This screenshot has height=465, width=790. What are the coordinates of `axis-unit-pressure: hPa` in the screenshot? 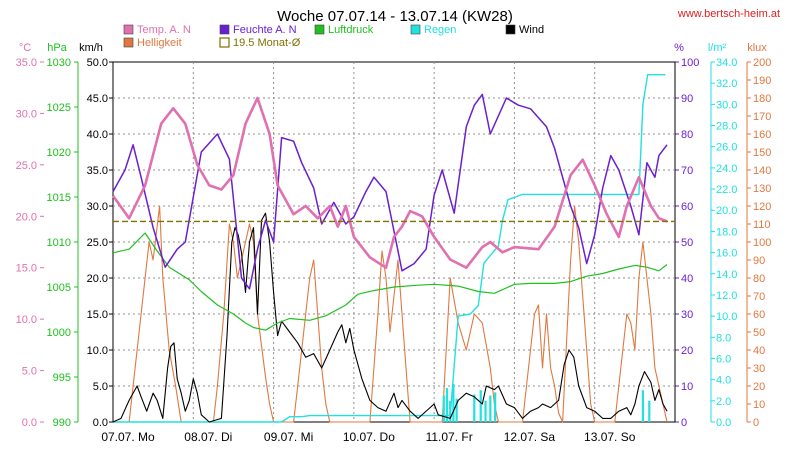 It's located at (57, 48).